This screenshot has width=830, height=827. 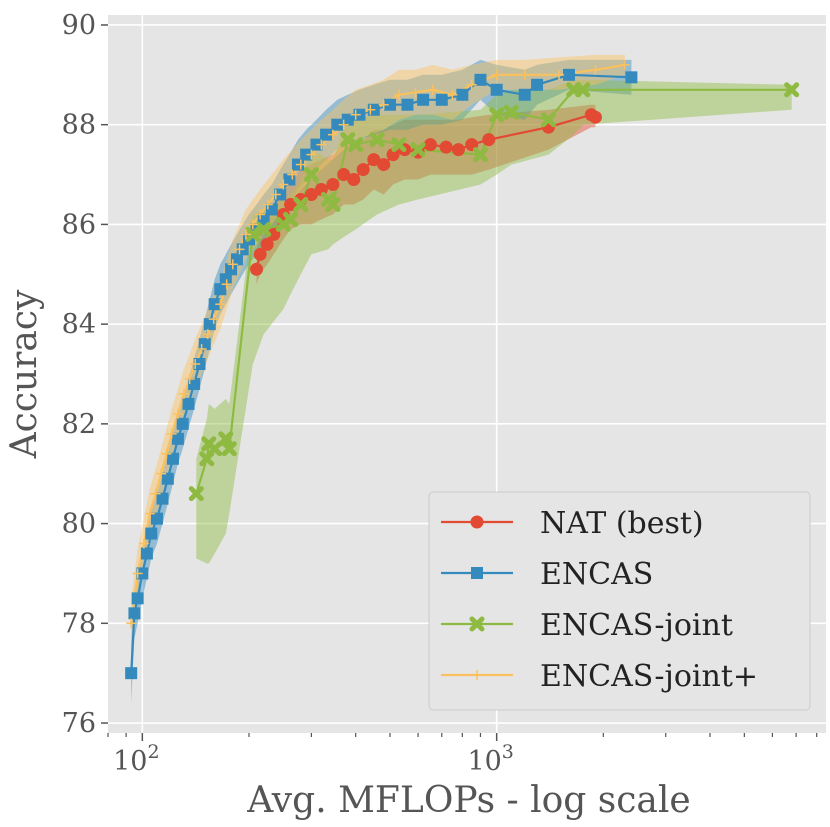 I want to click on y-tick-label: 82, so click(x=79, y=424).